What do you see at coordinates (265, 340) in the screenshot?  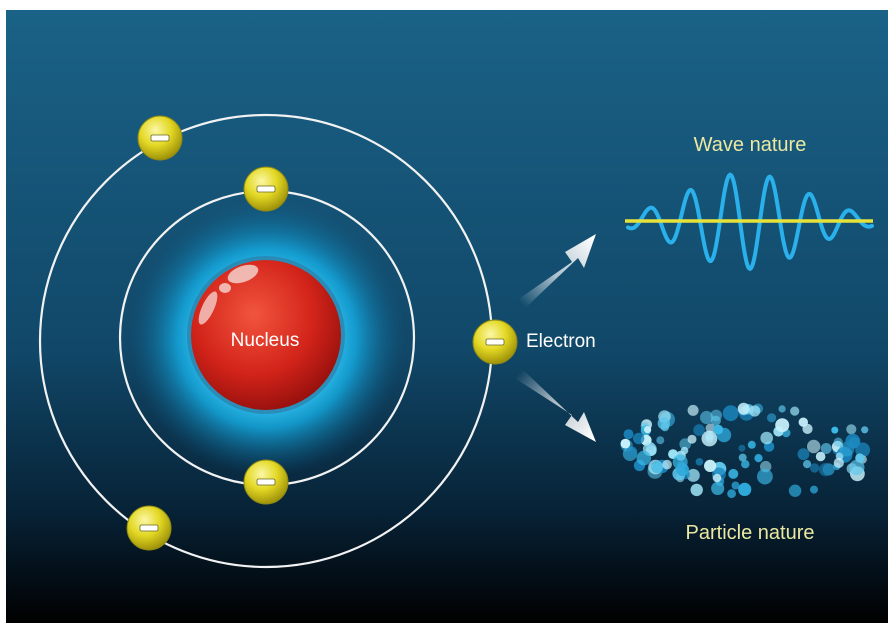 I see `nucleus-label: Nucleus` at bounding box center [265, 340].